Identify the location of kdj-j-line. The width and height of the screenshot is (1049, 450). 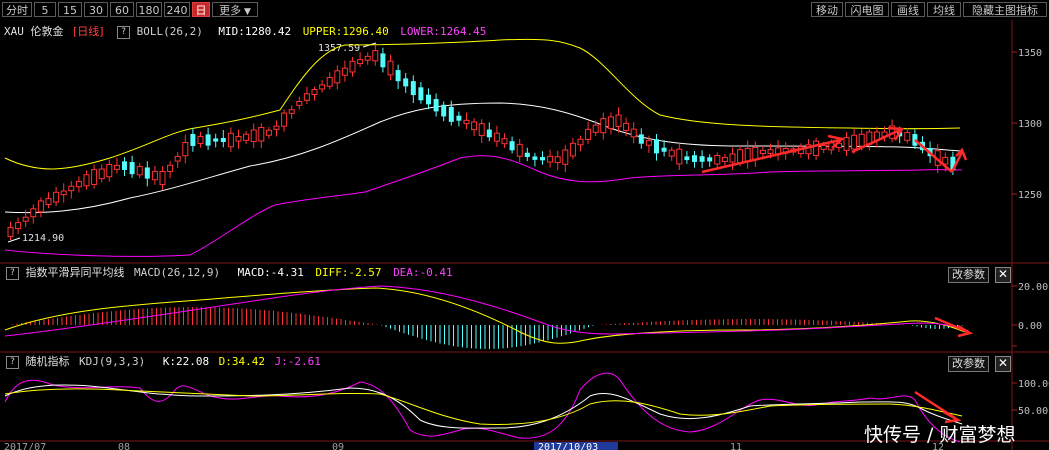
(482, 407).